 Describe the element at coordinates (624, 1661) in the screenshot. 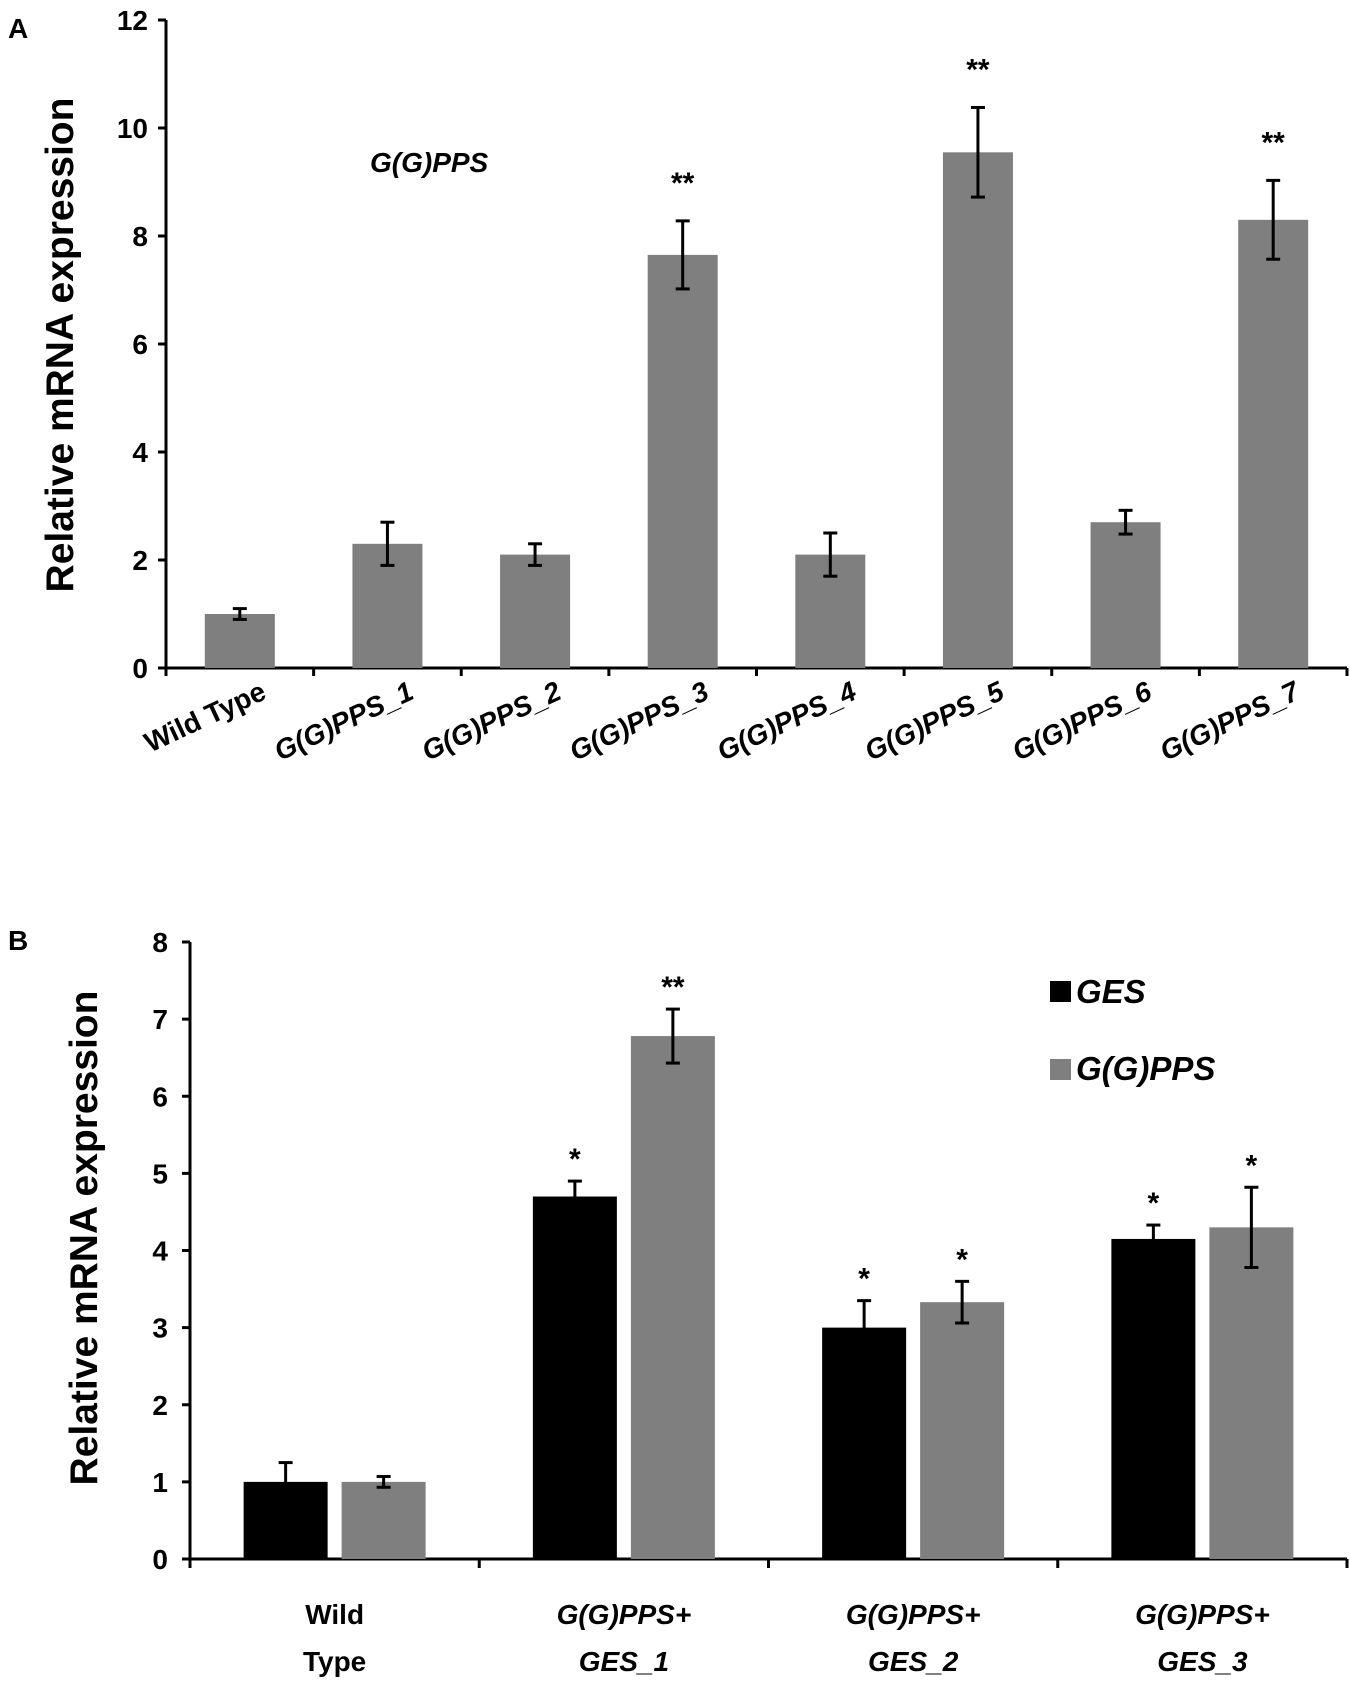

I see `panel-b-category-label-line2: GES_1` at that location.